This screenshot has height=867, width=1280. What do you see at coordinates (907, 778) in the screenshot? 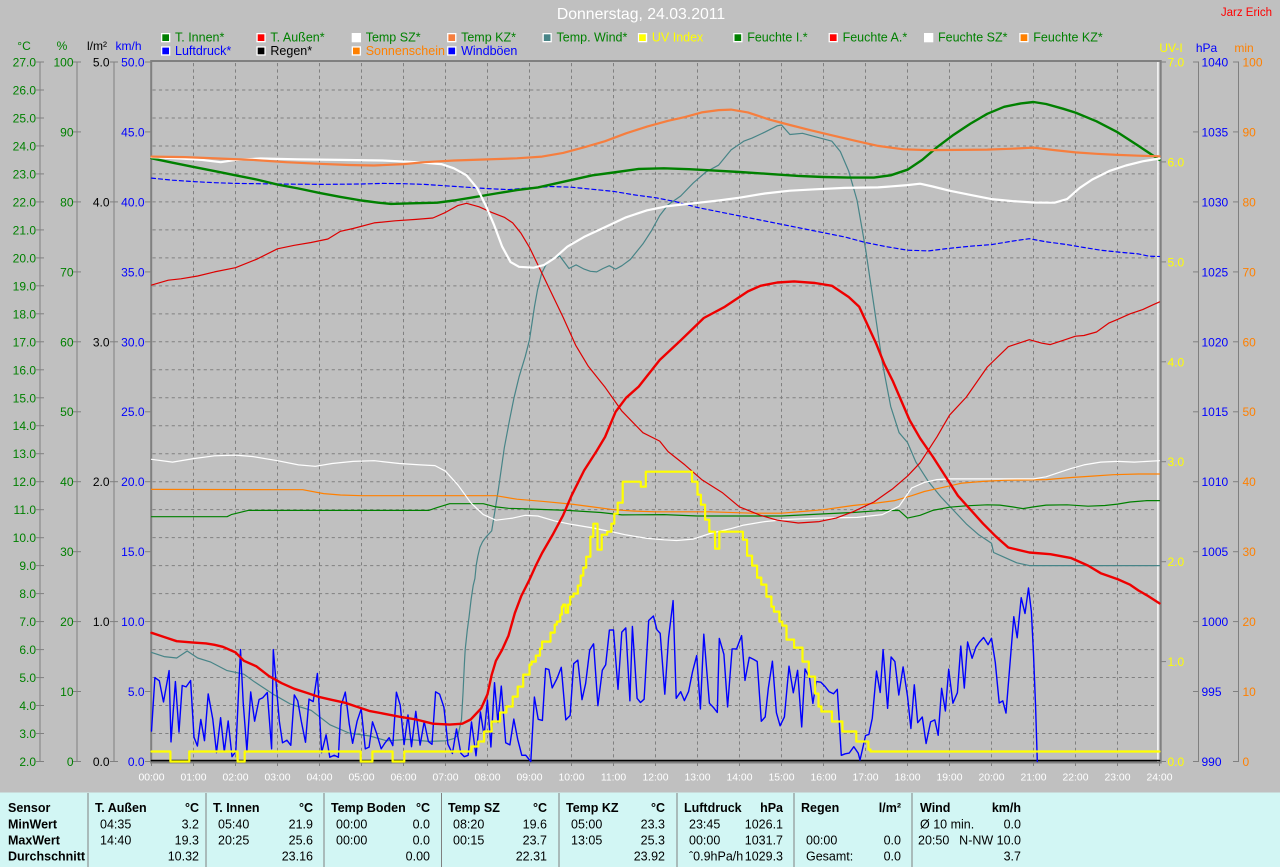
I see `svg-text: 18:00` at bounding box center [907, 778].